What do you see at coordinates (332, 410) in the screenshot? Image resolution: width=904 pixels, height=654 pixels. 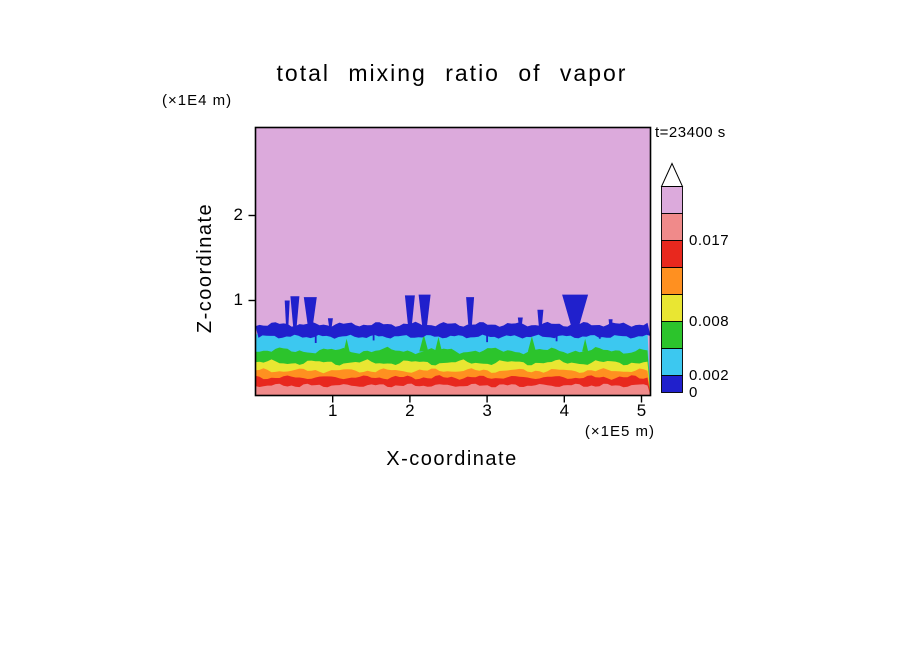 I see `x-tick-label: 1` at bounding box center [332, 410].